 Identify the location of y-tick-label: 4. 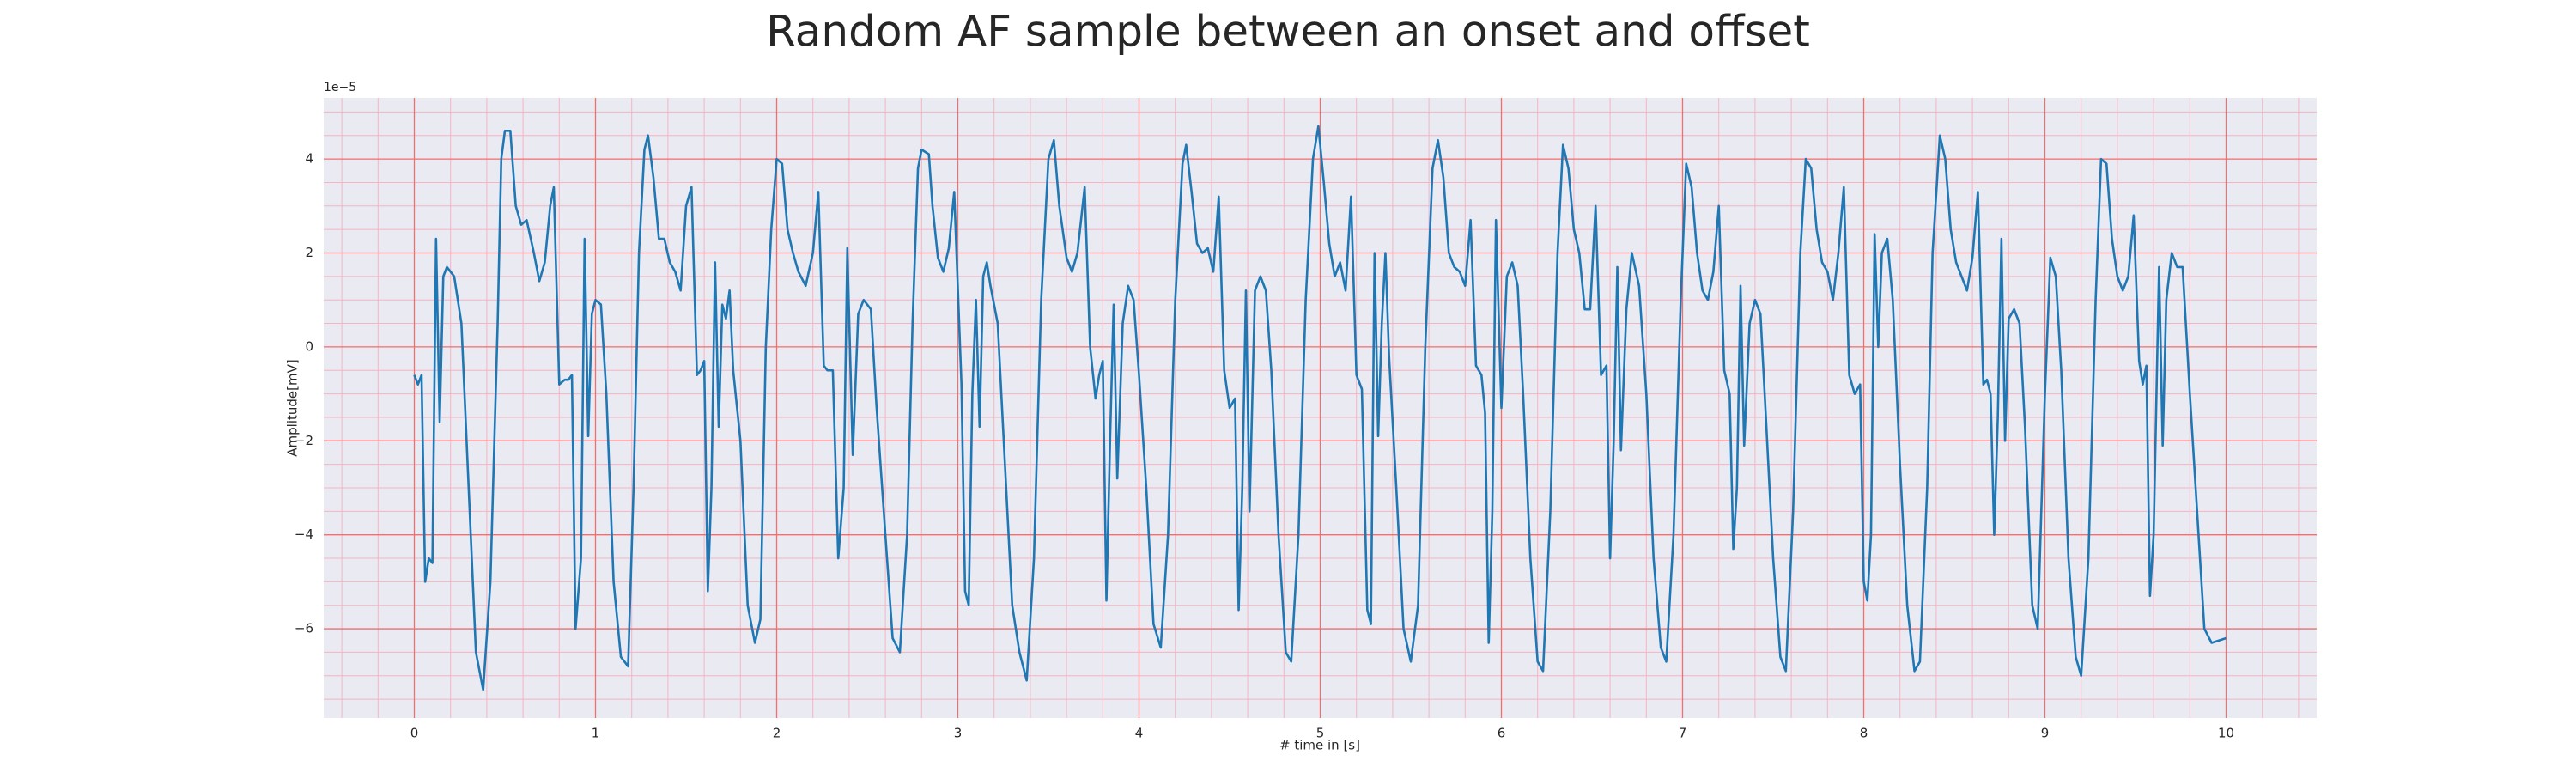
(309, 159).